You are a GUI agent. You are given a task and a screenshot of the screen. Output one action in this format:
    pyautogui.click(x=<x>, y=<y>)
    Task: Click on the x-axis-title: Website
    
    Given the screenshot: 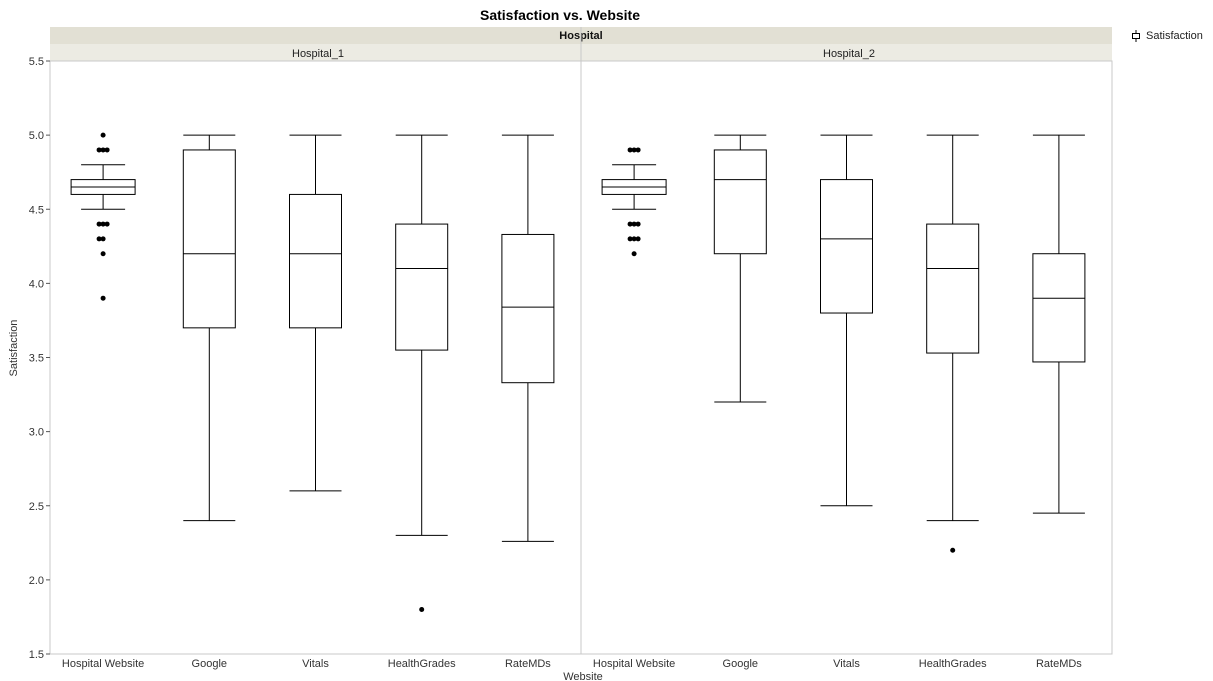 What is the action you would take?
    pyautogui.click(x=583, y=676)
    